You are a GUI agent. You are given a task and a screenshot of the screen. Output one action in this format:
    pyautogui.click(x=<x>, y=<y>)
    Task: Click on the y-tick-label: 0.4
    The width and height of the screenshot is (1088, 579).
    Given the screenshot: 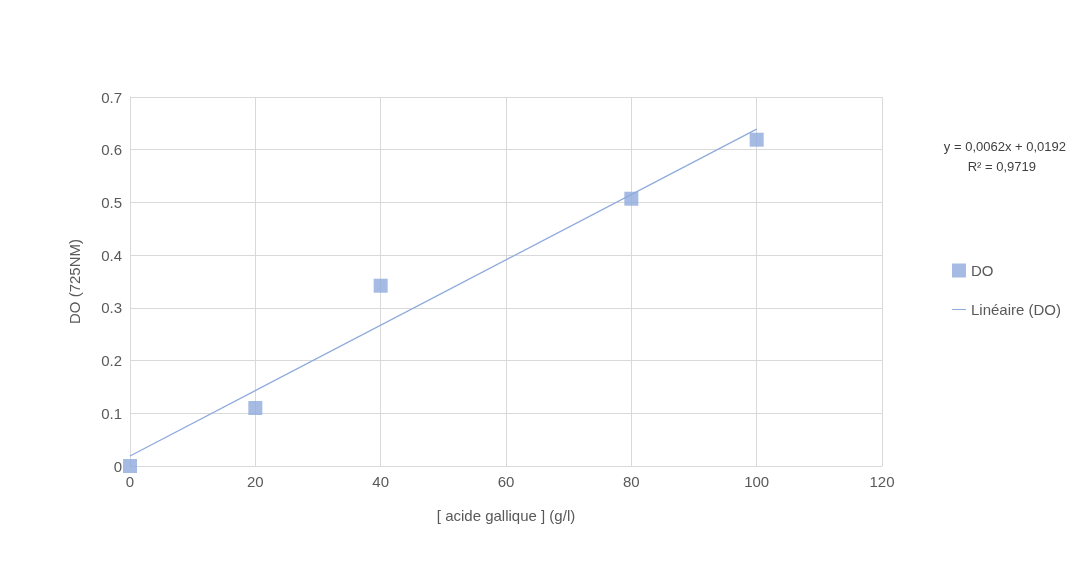 What is the action you would take?
    pyautogui.click(x=111, y=255)
    